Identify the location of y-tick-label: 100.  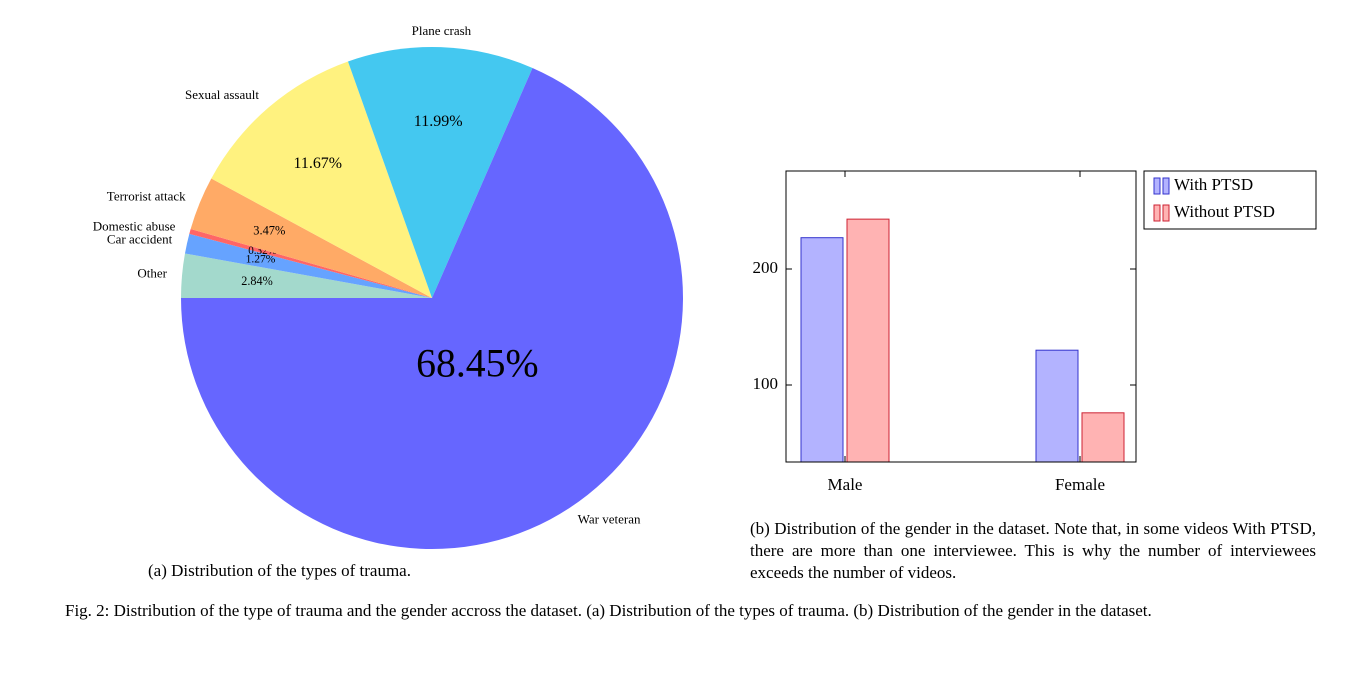
(766, 383).